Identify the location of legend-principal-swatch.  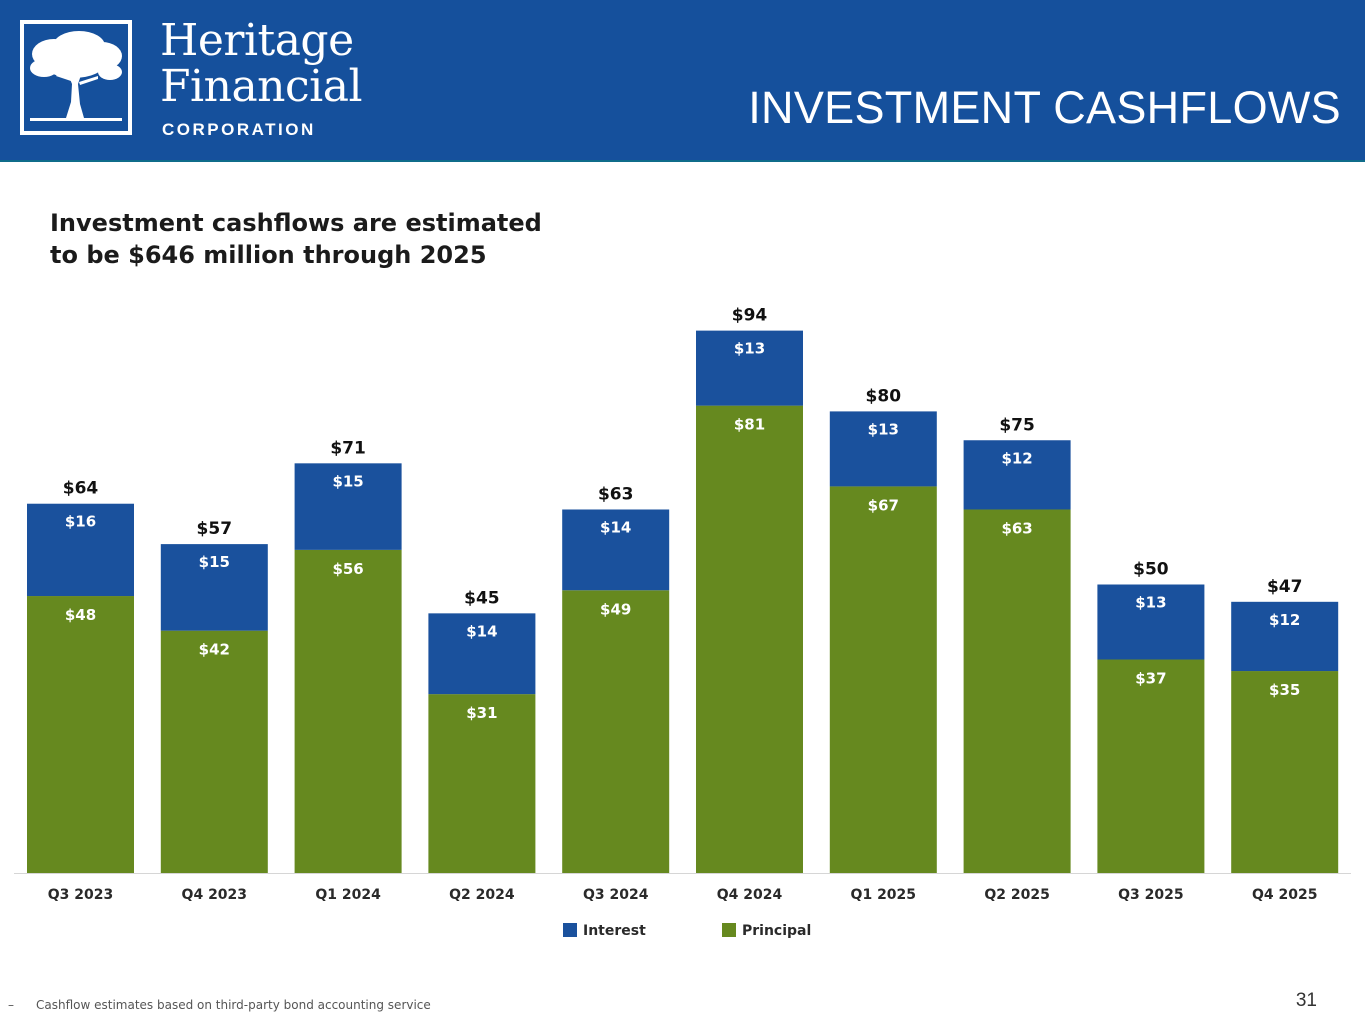
(729, 930).